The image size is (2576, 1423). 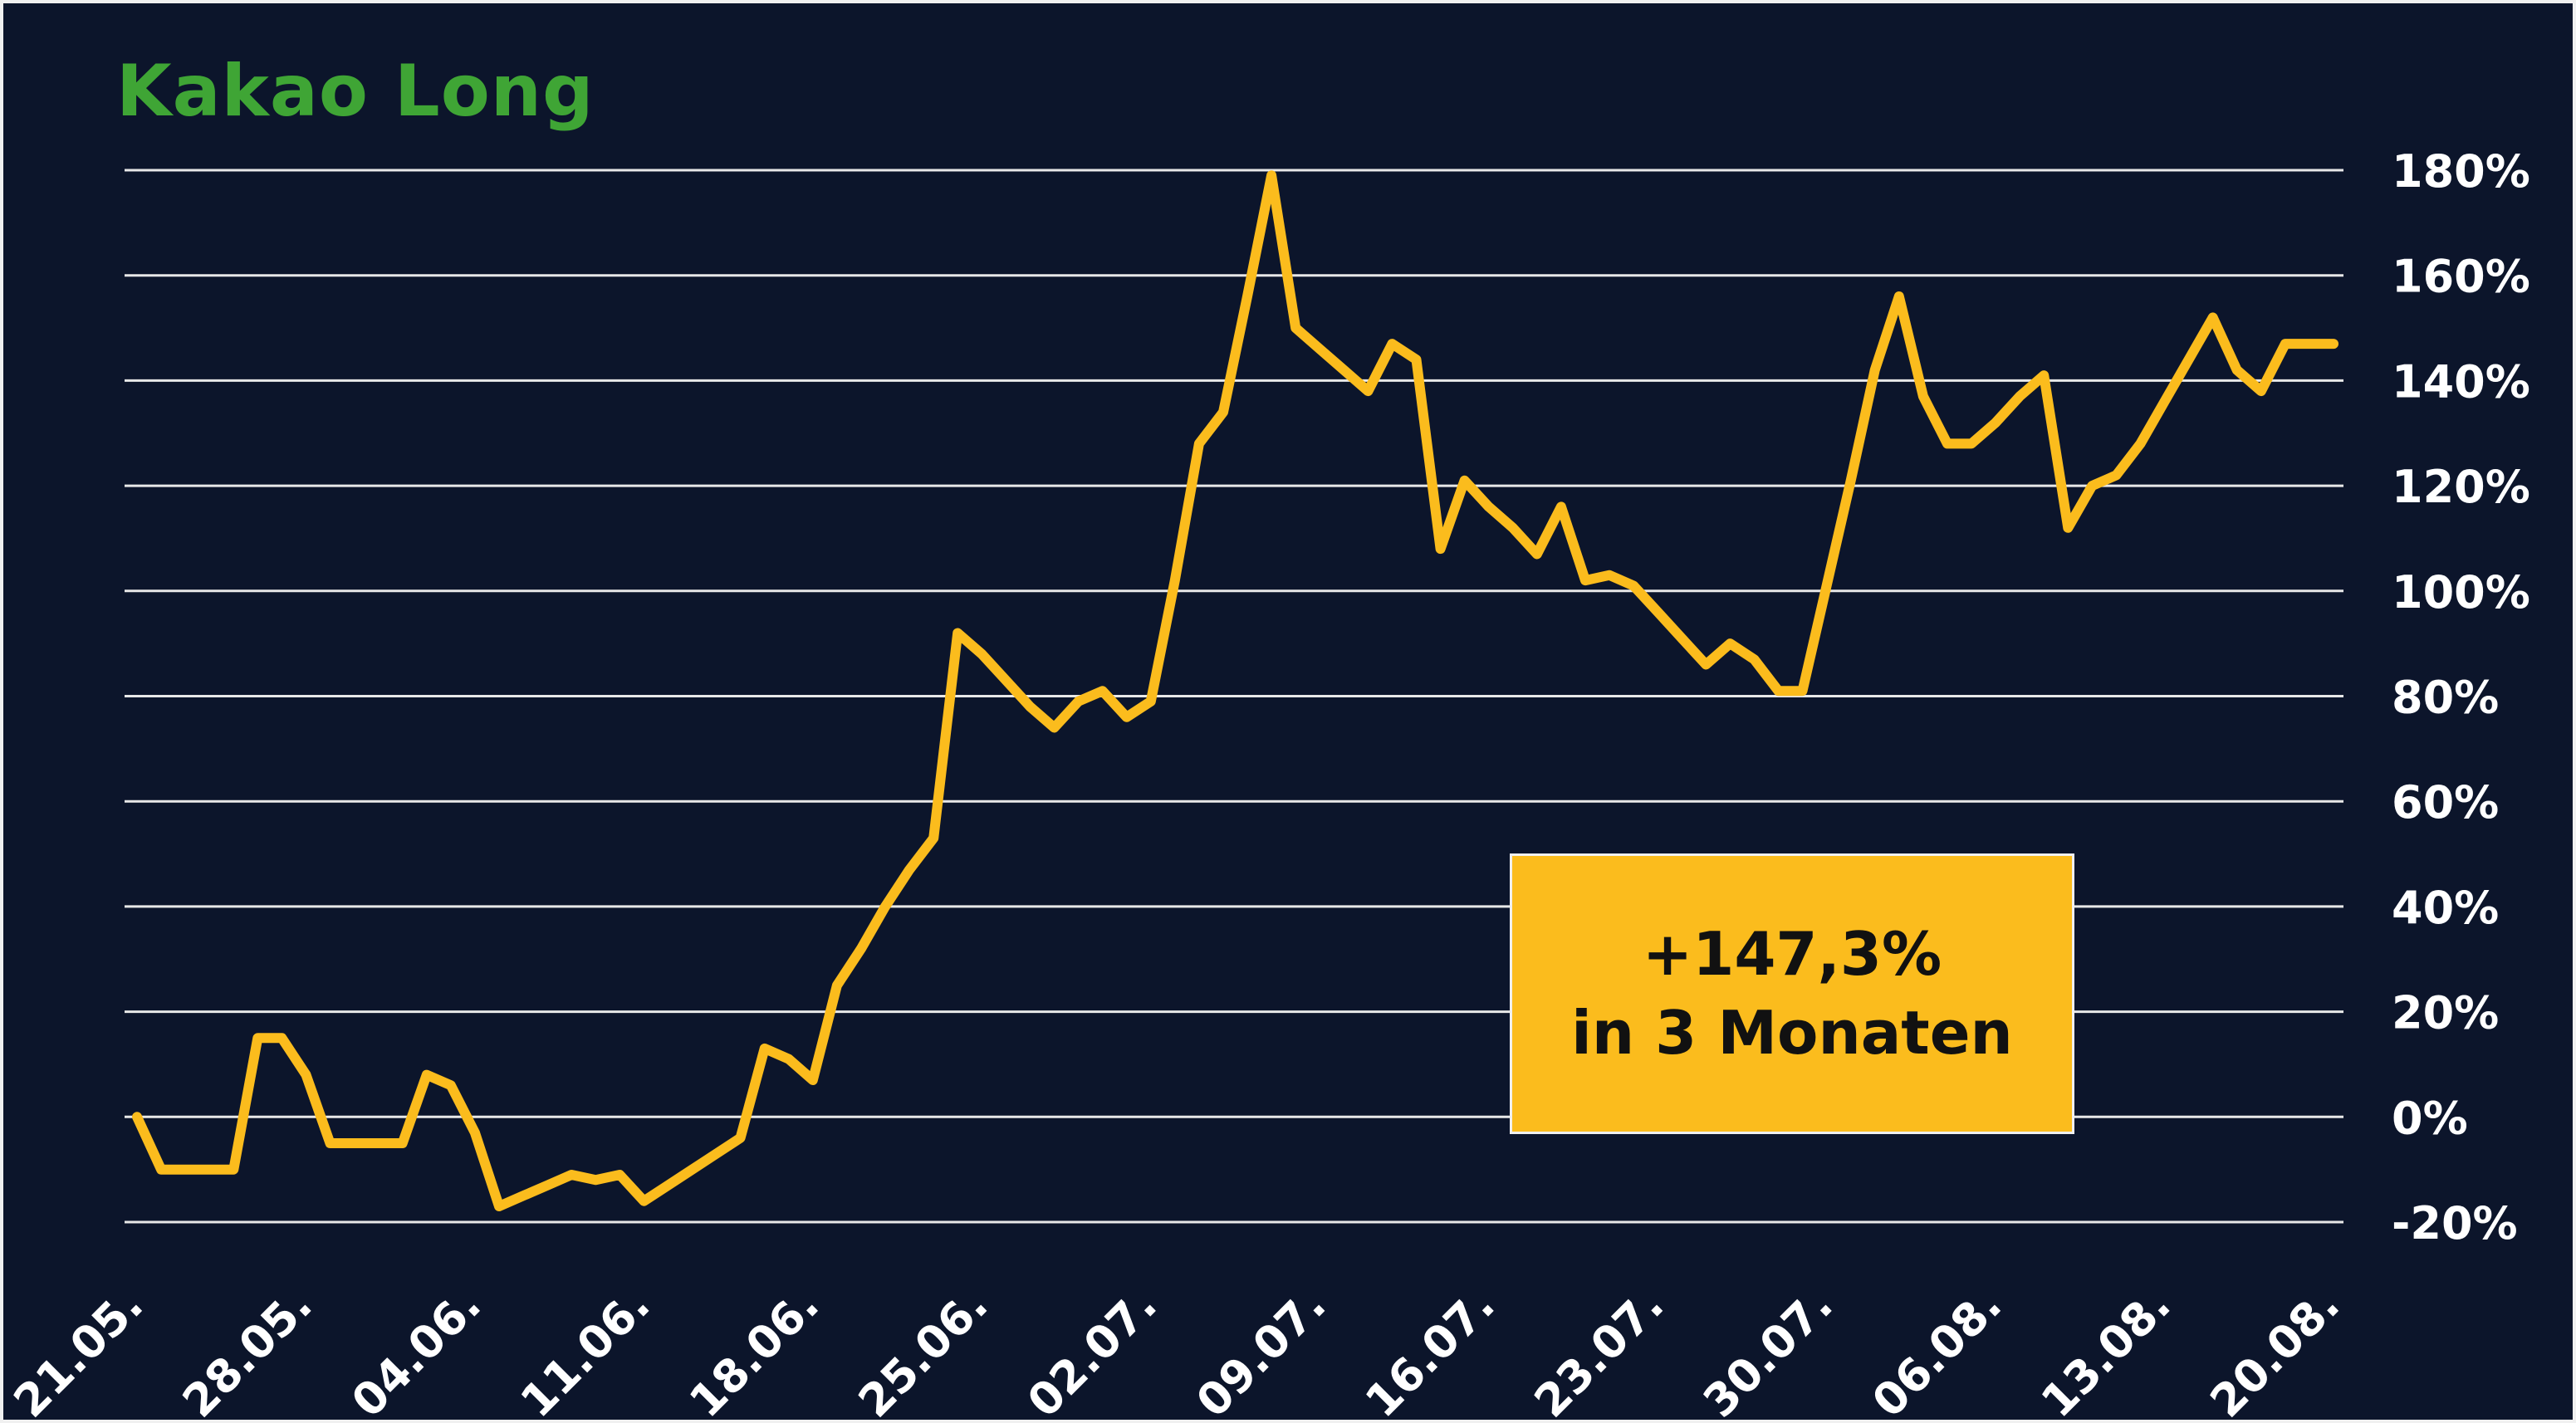 I want to click on y-tick-label: 160%, so click(x=2461, y=277).